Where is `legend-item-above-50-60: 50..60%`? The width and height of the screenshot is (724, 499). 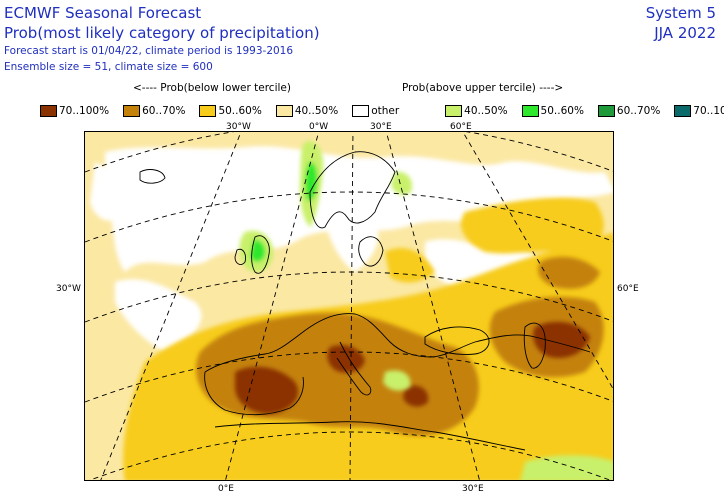 legend-item-above-50-60: 50..60% is located at coordinates (552, 111).